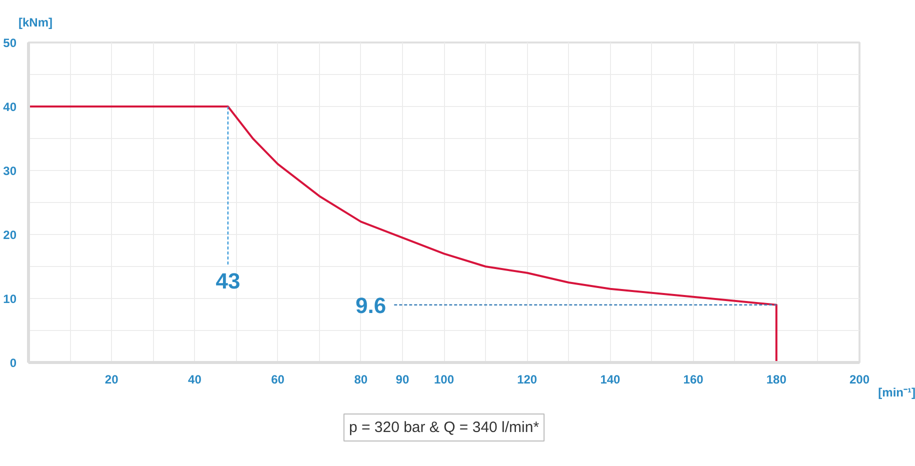 This screenshot has width=915, height=466. Describe the element at coordinates (278, 379) in the screenshot. I see `x-tick-label: 60` at that location.